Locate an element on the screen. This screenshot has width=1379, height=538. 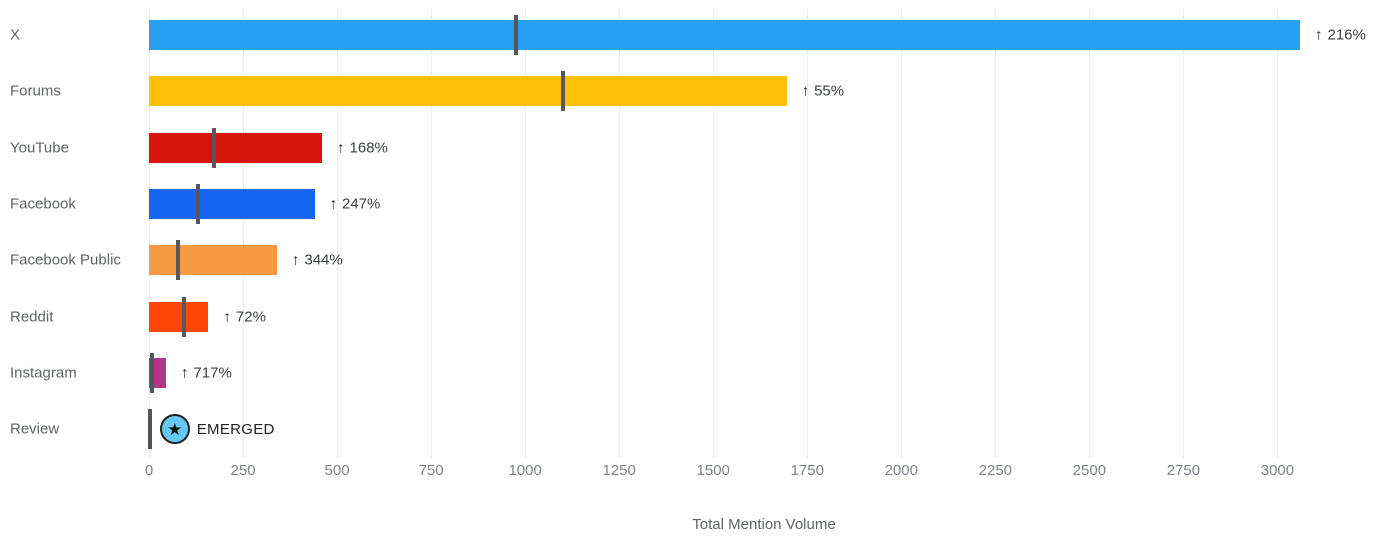
change-percent: 717% is located at coordinates (212, 373).